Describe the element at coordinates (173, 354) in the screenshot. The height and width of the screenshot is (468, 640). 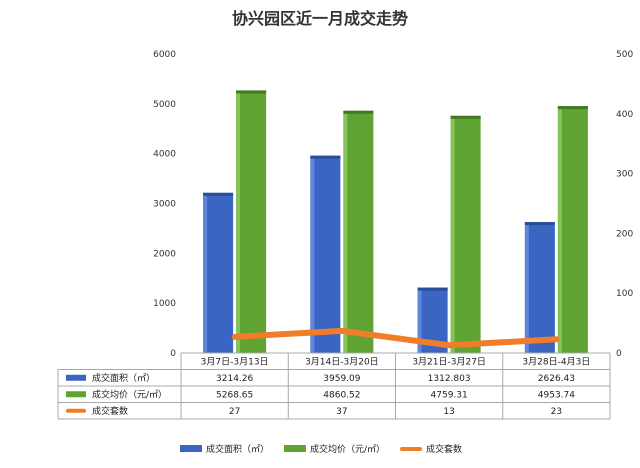
I see `y-left-tick-label: 0` at that location.